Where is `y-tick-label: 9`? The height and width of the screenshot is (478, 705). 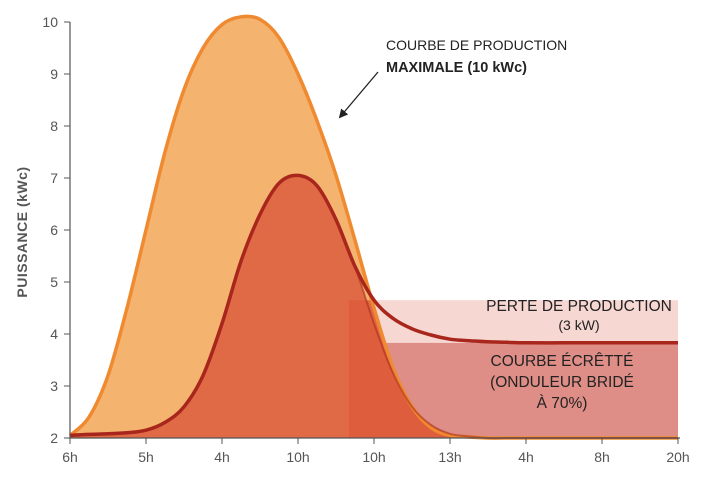 y-tick-label: 9 is located at coordinates (54, 74).